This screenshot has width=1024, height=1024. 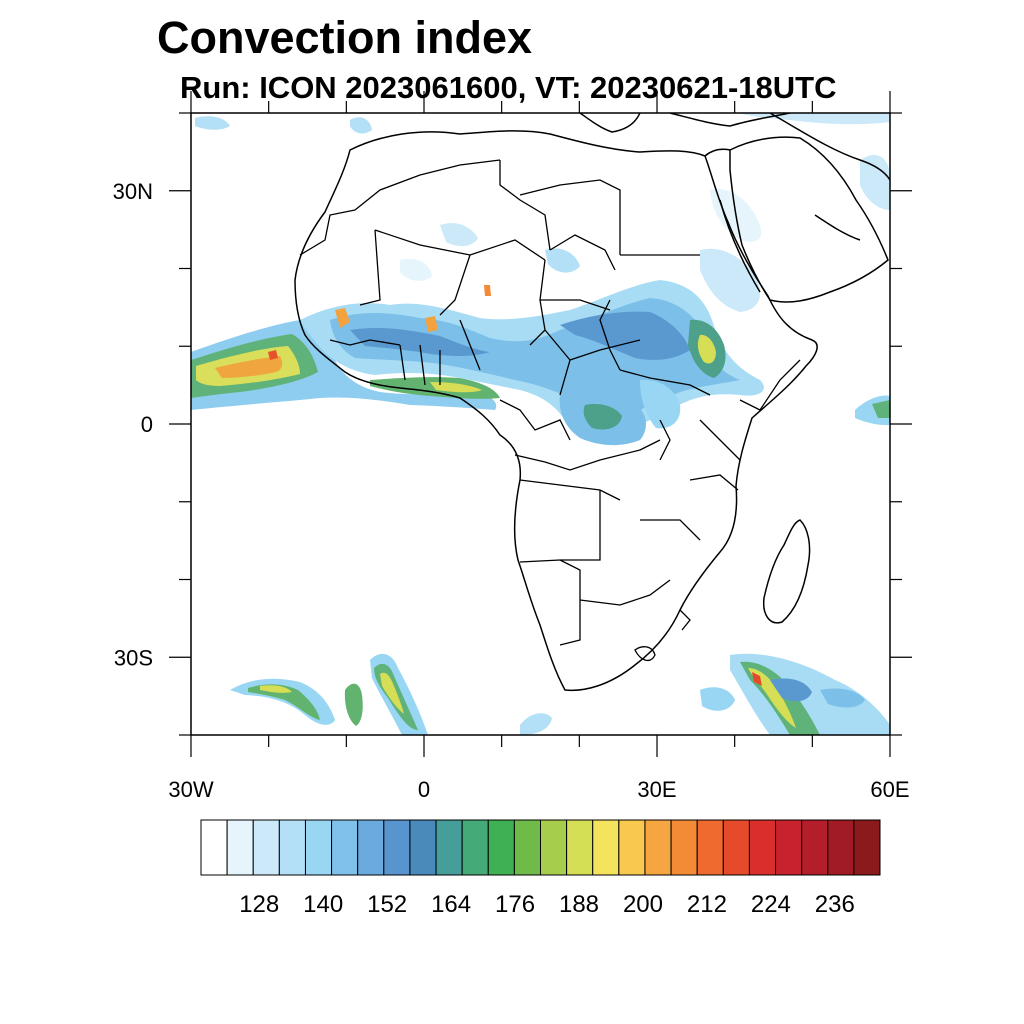 What do you see at coordinates (508, 87) in the screenshot?
I see `chart-subtitle: Run: ICON 2023061600, VT: 20230621-18UTC` at bounding box center [508, 87].